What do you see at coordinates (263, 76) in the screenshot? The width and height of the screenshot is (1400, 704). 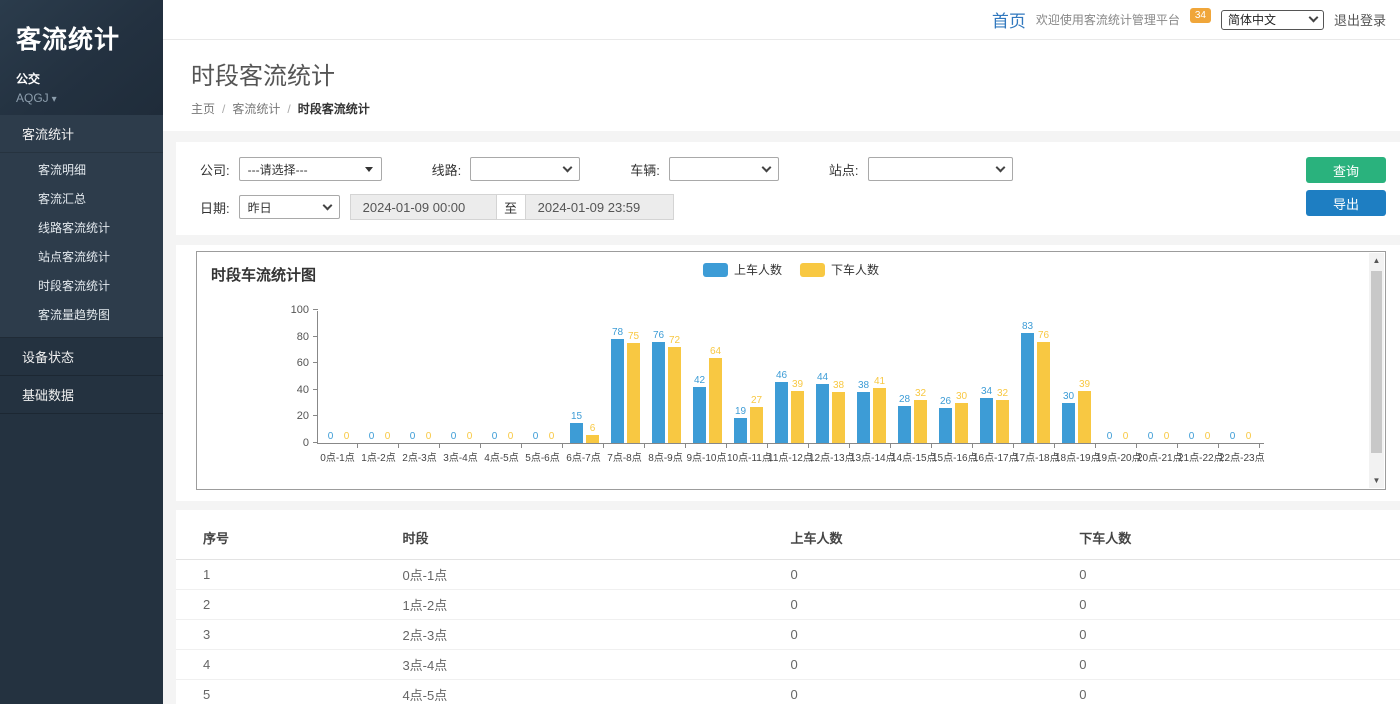 I see `page-title: 时段客流统计` at bounding box center [263, 76].